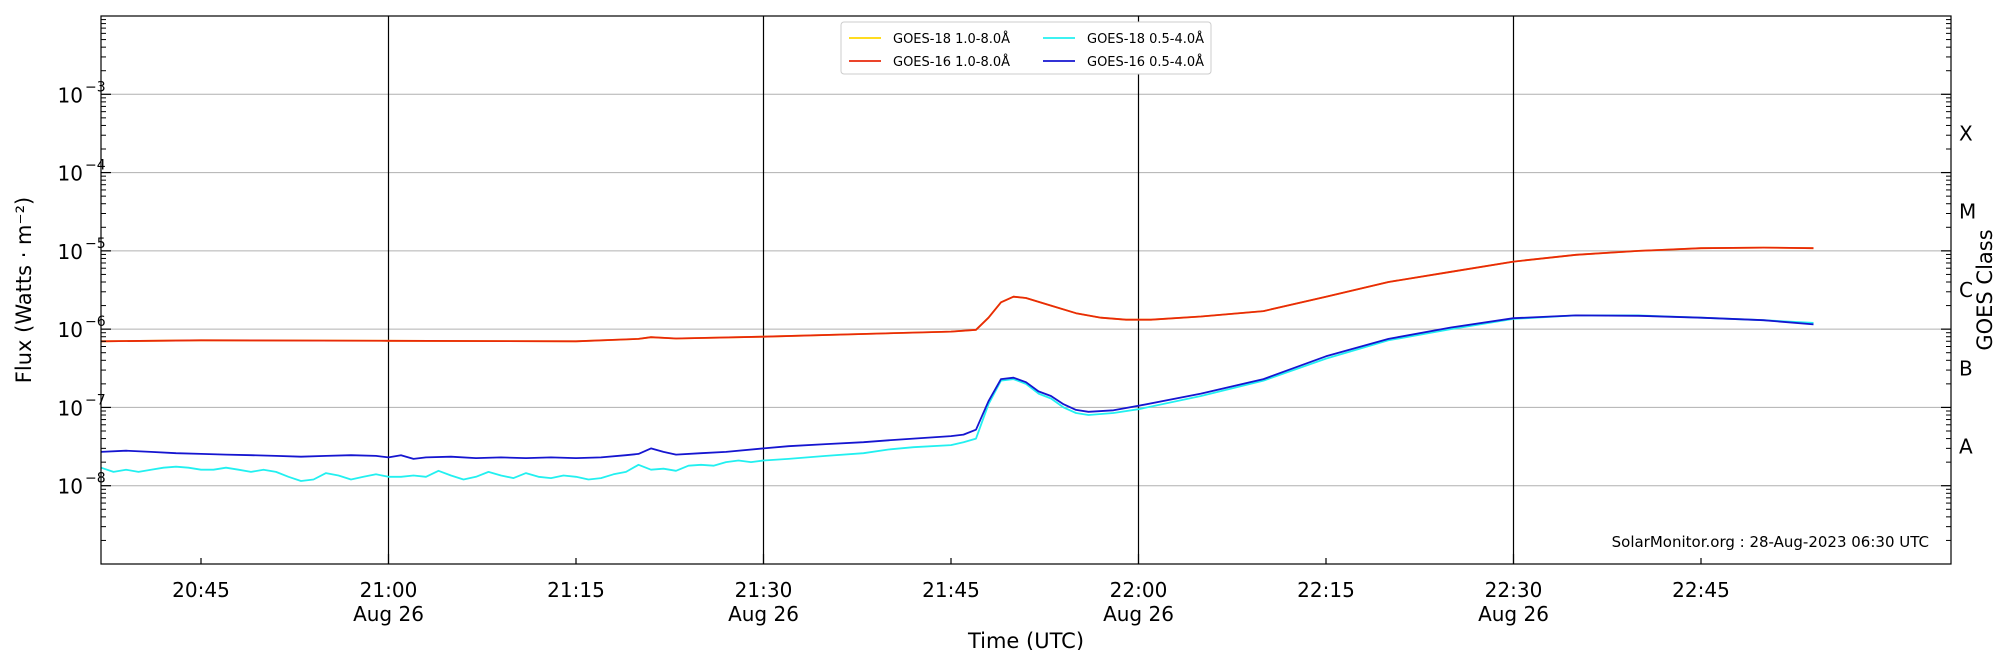 The width and height of the screenshot is (2000, 650). I want to click on goes-class-labels: A B C M X, so click(1967, 289).